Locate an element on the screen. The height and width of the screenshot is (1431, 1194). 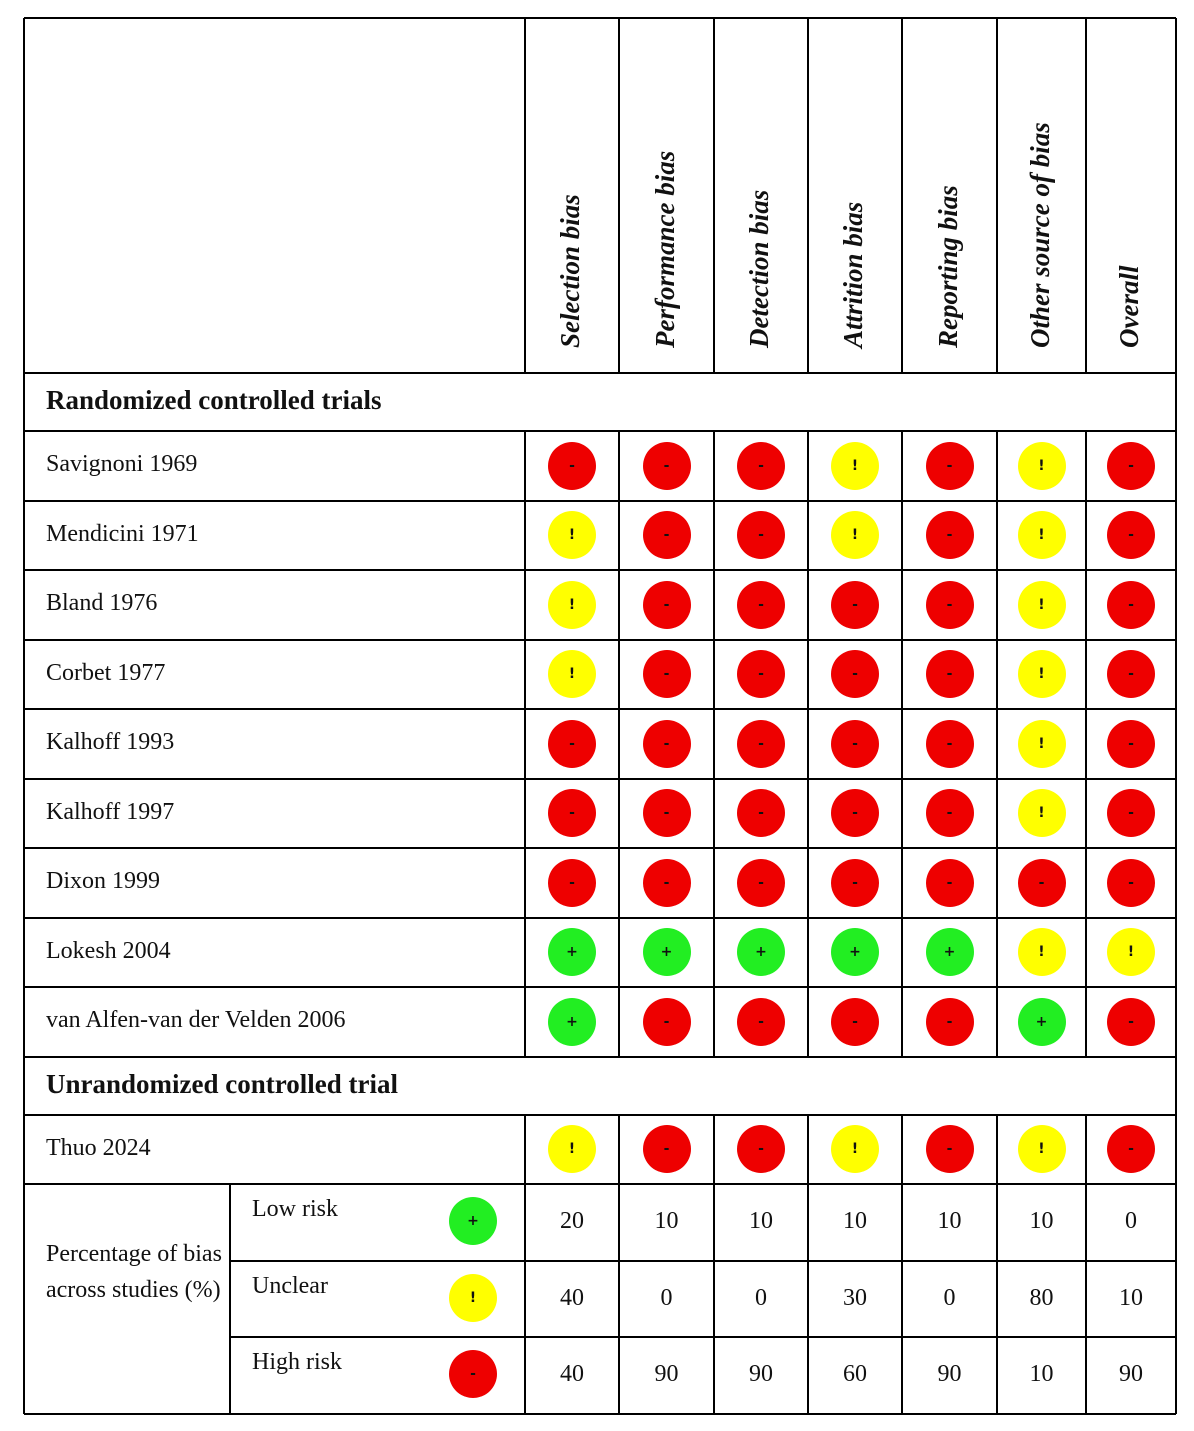
column-header: Overall is located at coordinates (1129, 306).